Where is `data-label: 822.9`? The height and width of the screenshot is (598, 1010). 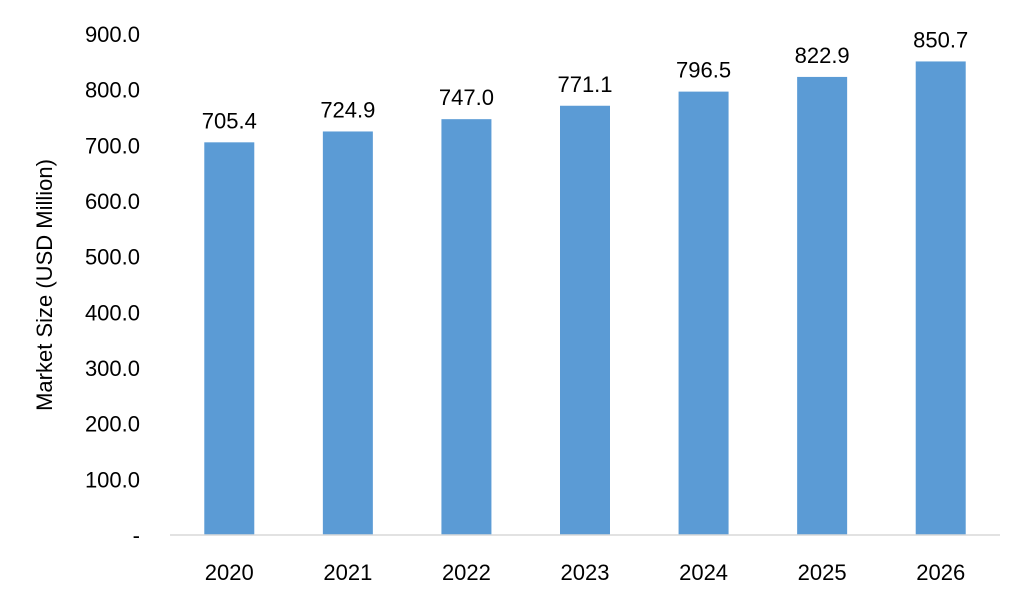 data-label: 822.9 is located at coordinates (822, 55).